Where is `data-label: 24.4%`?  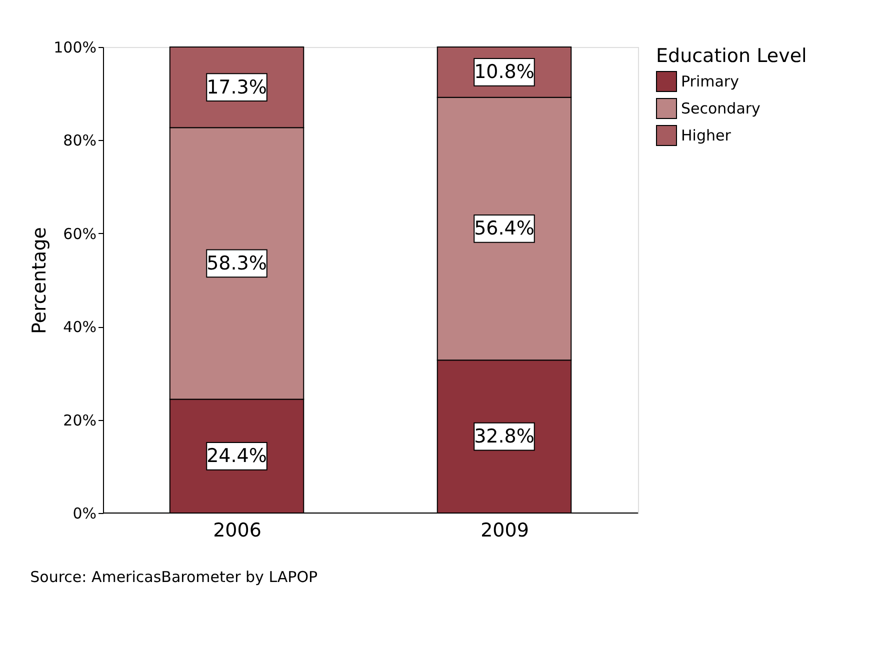 data-label: 24.4% is located at coordinates (236, 456).